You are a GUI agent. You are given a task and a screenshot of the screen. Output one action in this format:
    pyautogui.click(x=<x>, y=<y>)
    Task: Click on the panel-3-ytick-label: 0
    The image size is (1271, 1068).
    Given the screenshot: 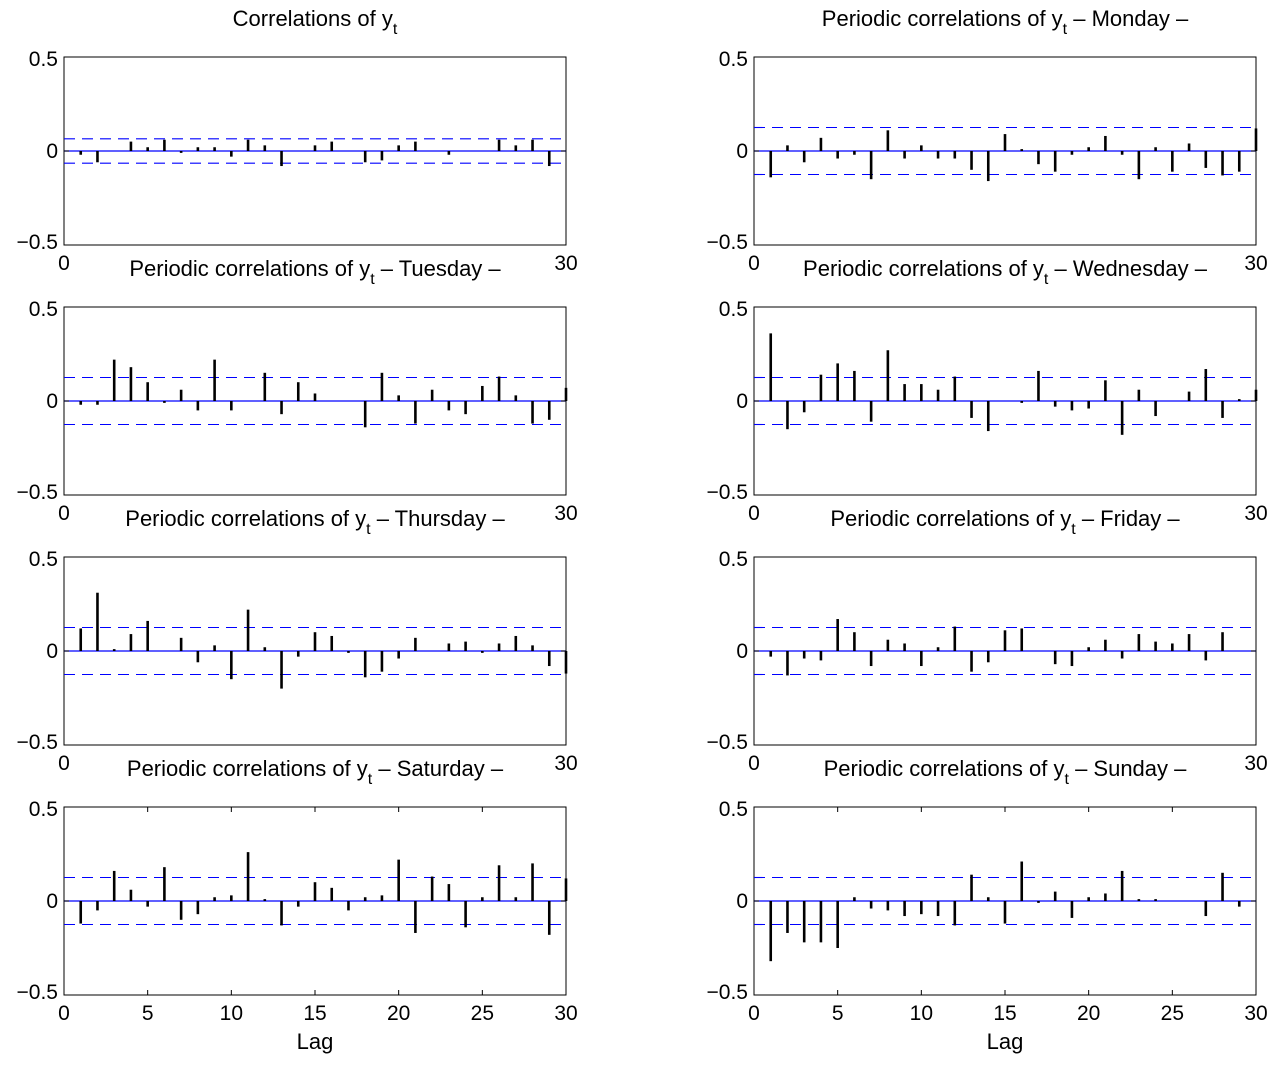 What is the action you would take?
    pyautogui.click(x=52, y=401)
    